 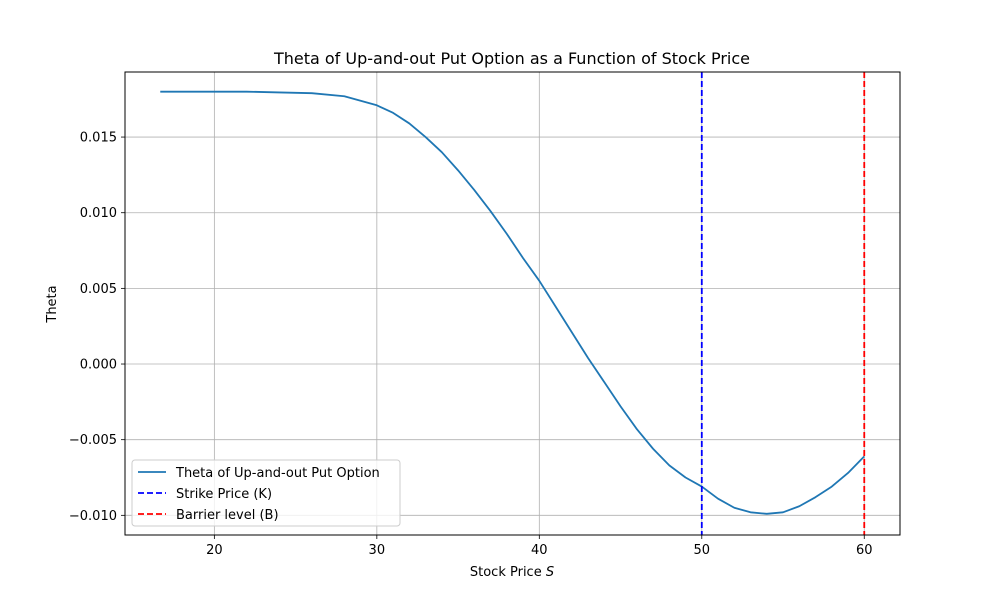 What do you see at coordinates (377, 550) in the screenshot?
I see `x-tick-label: 30` at bounding box center [377, 550].